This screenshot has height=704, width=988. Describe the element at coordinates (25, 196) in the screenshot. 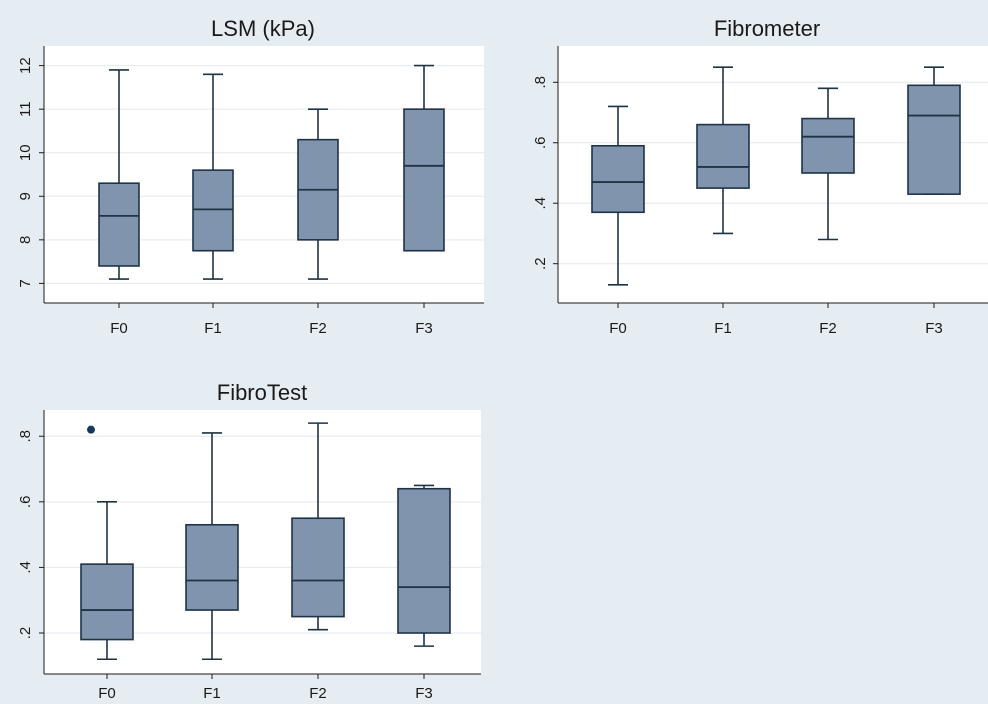

I see `y-tick-label: 9` at that location.